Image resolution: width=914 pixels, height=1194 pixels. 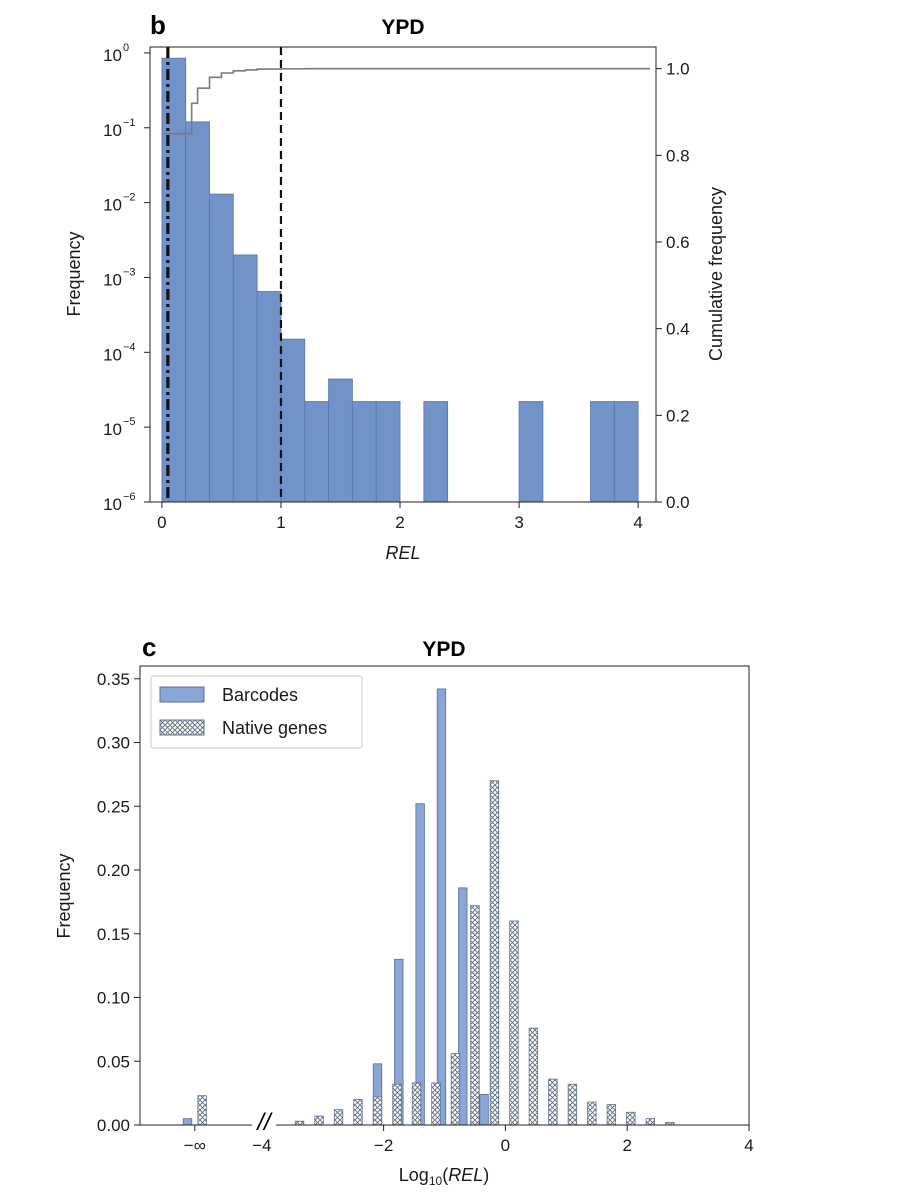 I want to click on y-tick-exponent: −2, so click(x=129, y=198).